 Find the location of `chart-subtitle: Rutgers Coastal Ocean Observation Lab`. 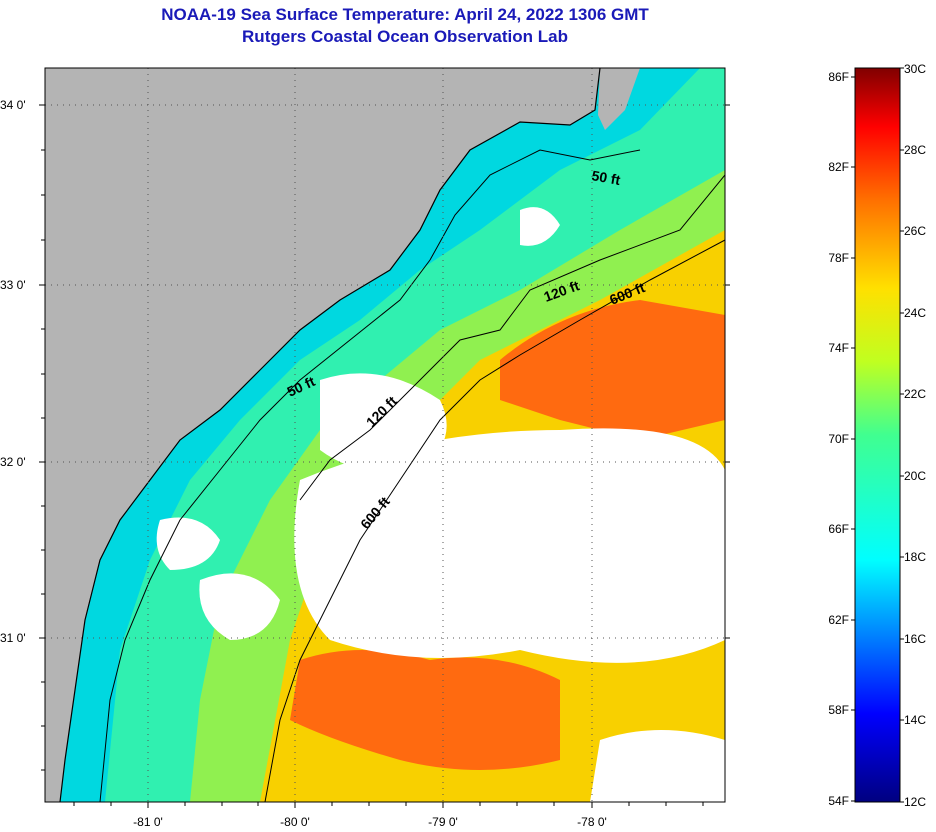

chart-subtitle: Rutgers Coastal Ocean Observation Lab is located at coordinates (405, 36).